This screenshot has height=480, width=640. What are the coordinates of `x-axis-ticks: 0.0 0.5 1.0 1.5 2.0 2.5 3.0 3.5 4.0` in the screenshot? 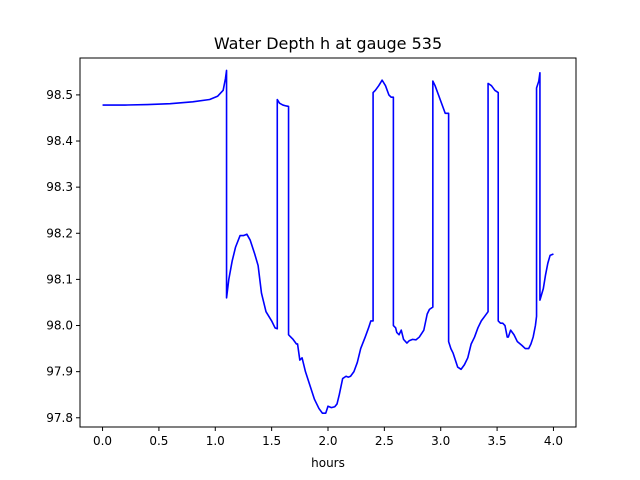 It's located at (328, 437).